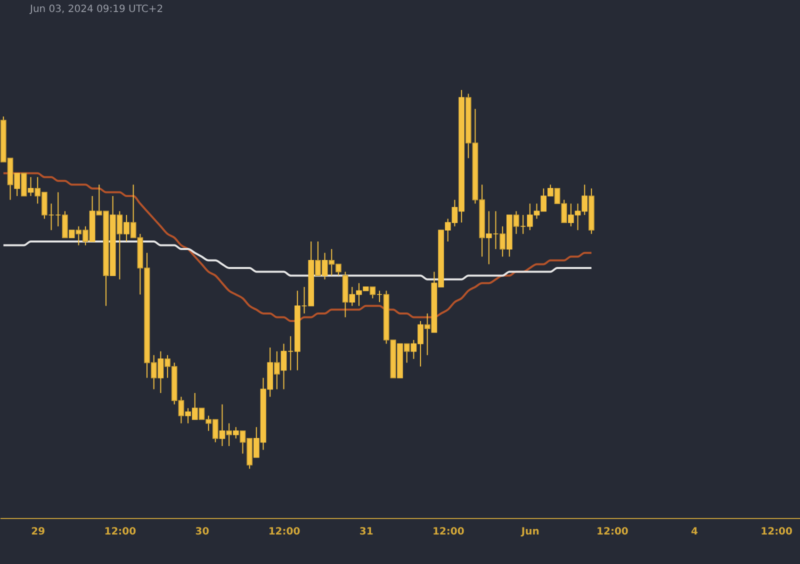  Describe the element at coordinates (38, 532) in the screenshot. I see `x-tick-label: 29` at that location.